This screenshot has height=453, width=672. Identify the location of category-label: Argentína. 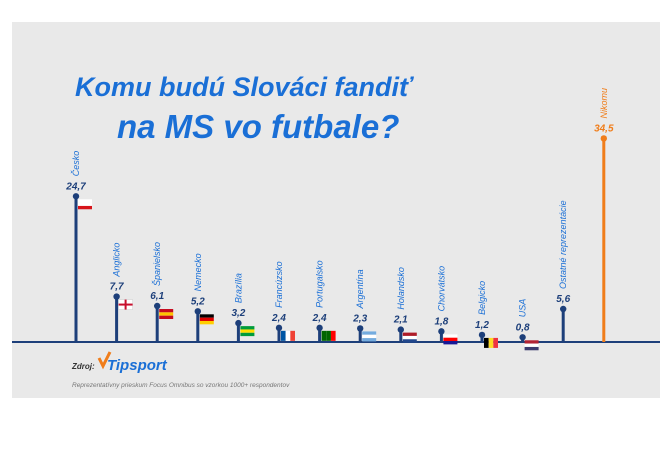
(360, 289).